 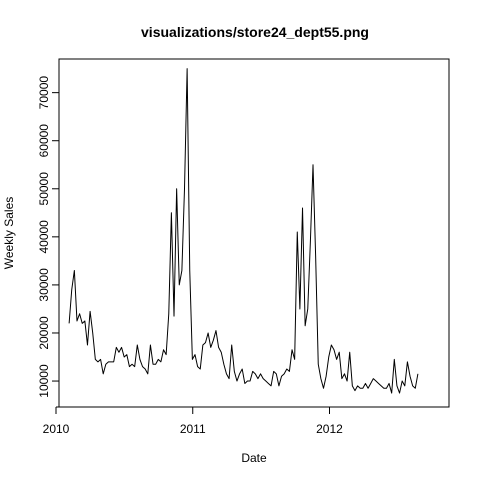 What do you see at coordinates (44, 93) in the screenshot?
I see `y-tick-label: 70000` at bounding box center [44, 93].